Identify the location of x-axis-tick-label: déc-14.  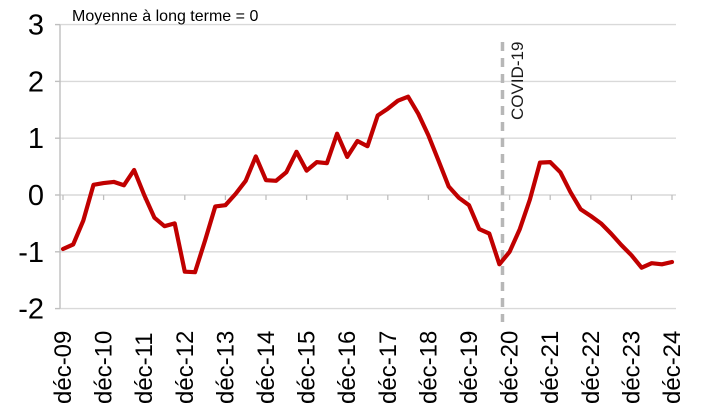
(266, 367).